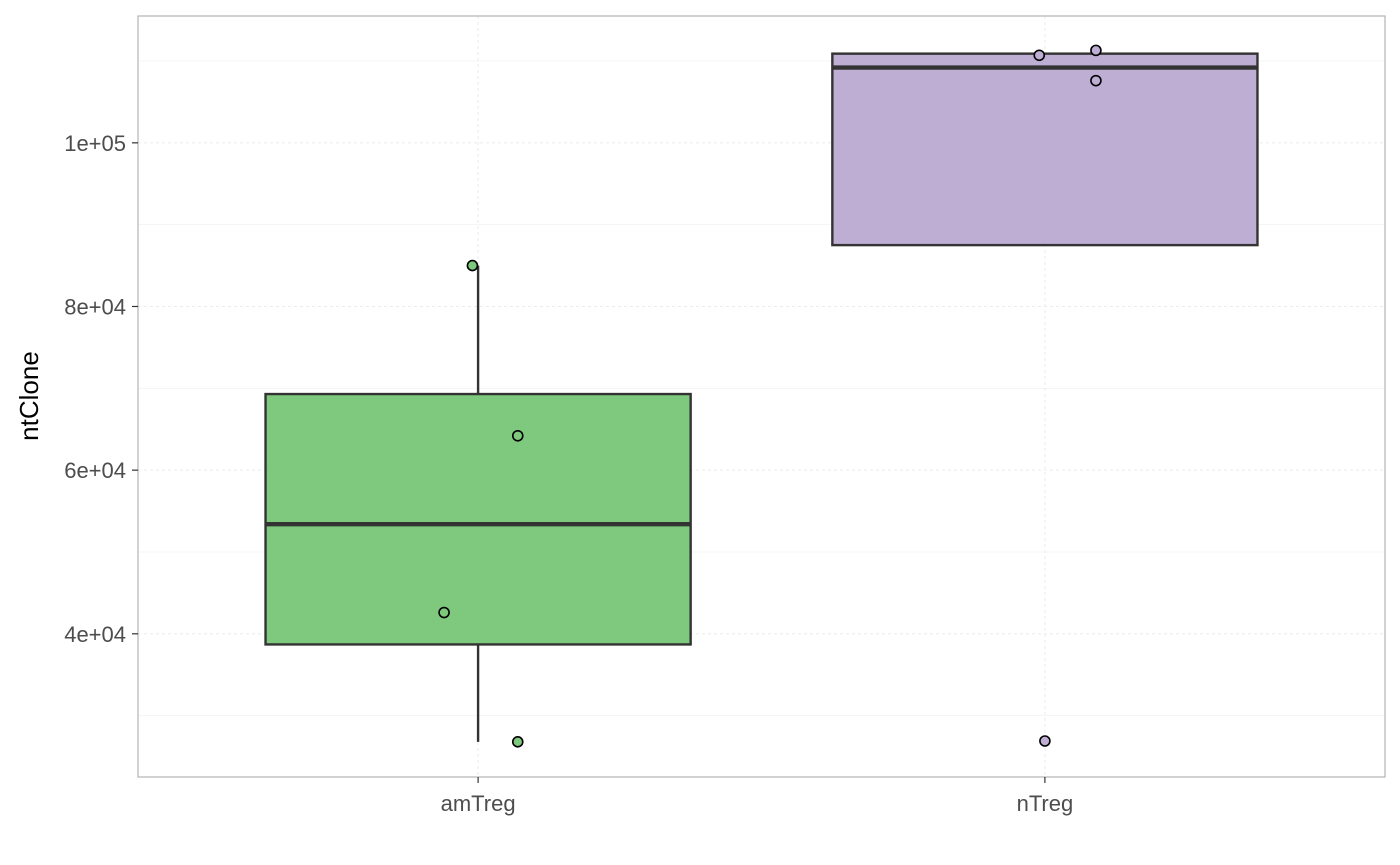  I want to click on x-tick-label: amTreg, so click(478, 803).